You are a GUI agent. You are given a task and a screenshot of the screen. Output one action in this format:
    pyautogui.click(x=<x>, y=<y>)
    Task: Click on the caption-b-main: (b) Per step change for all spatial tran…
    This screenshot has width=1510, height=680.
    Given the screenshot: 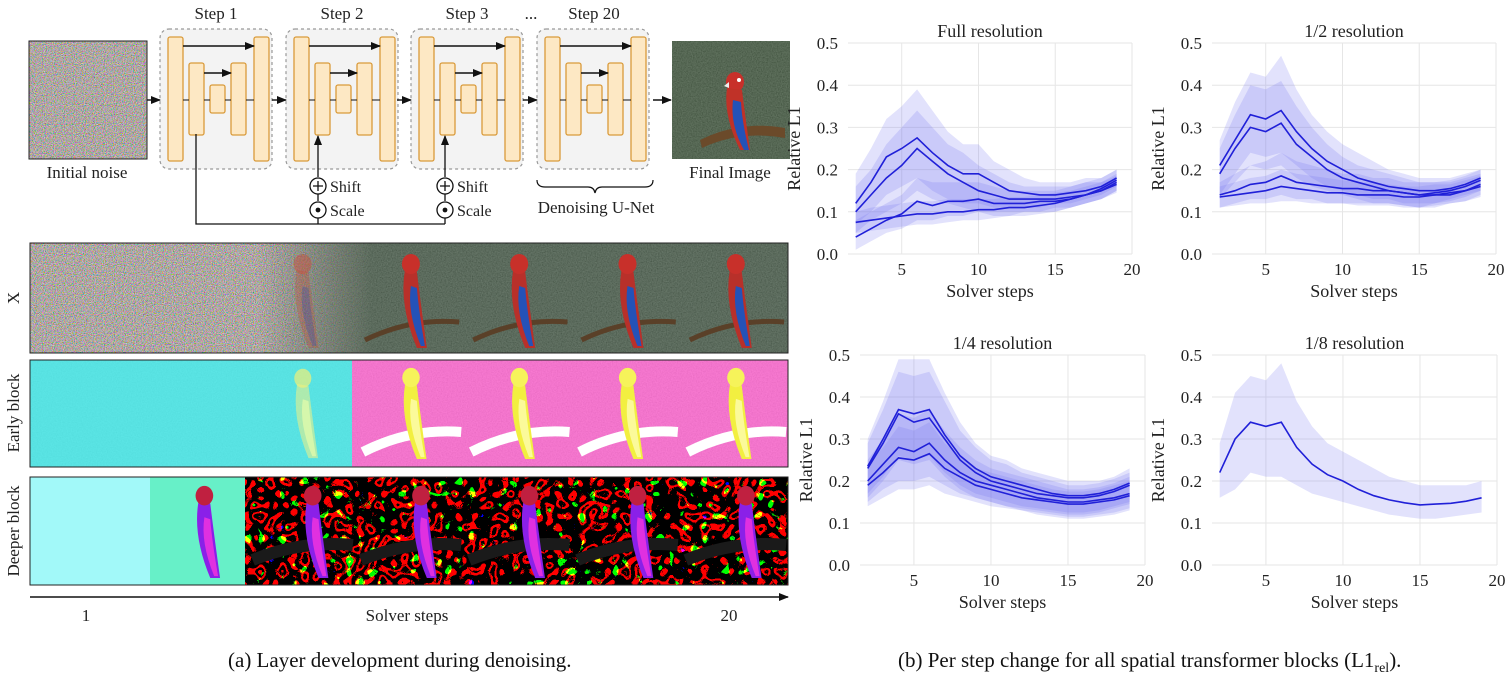 What is the action you would take?
    pyautogui.click(x=1136, y=660)
    